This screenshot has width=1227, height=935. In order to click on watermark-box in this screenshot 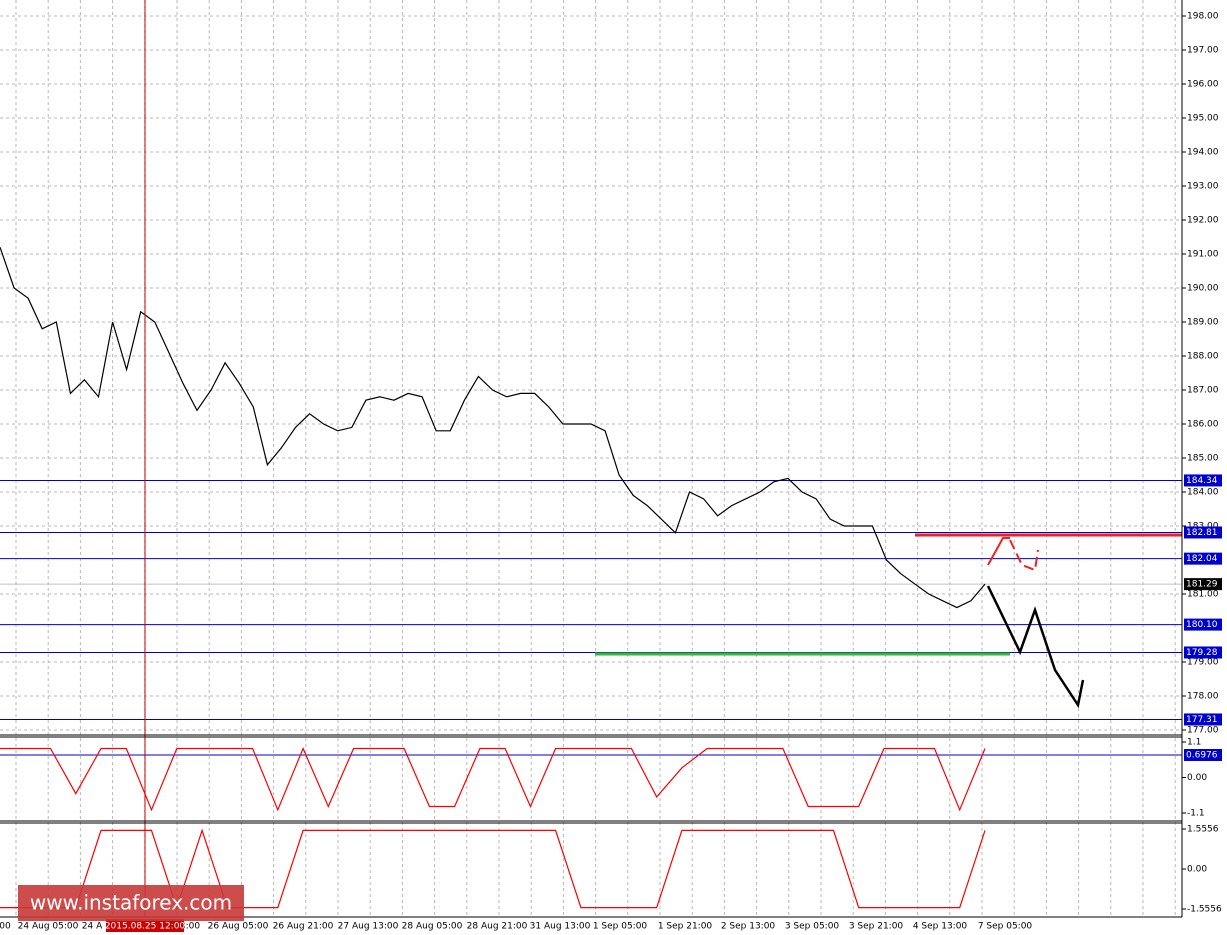, I will do `click(131, 903)`.